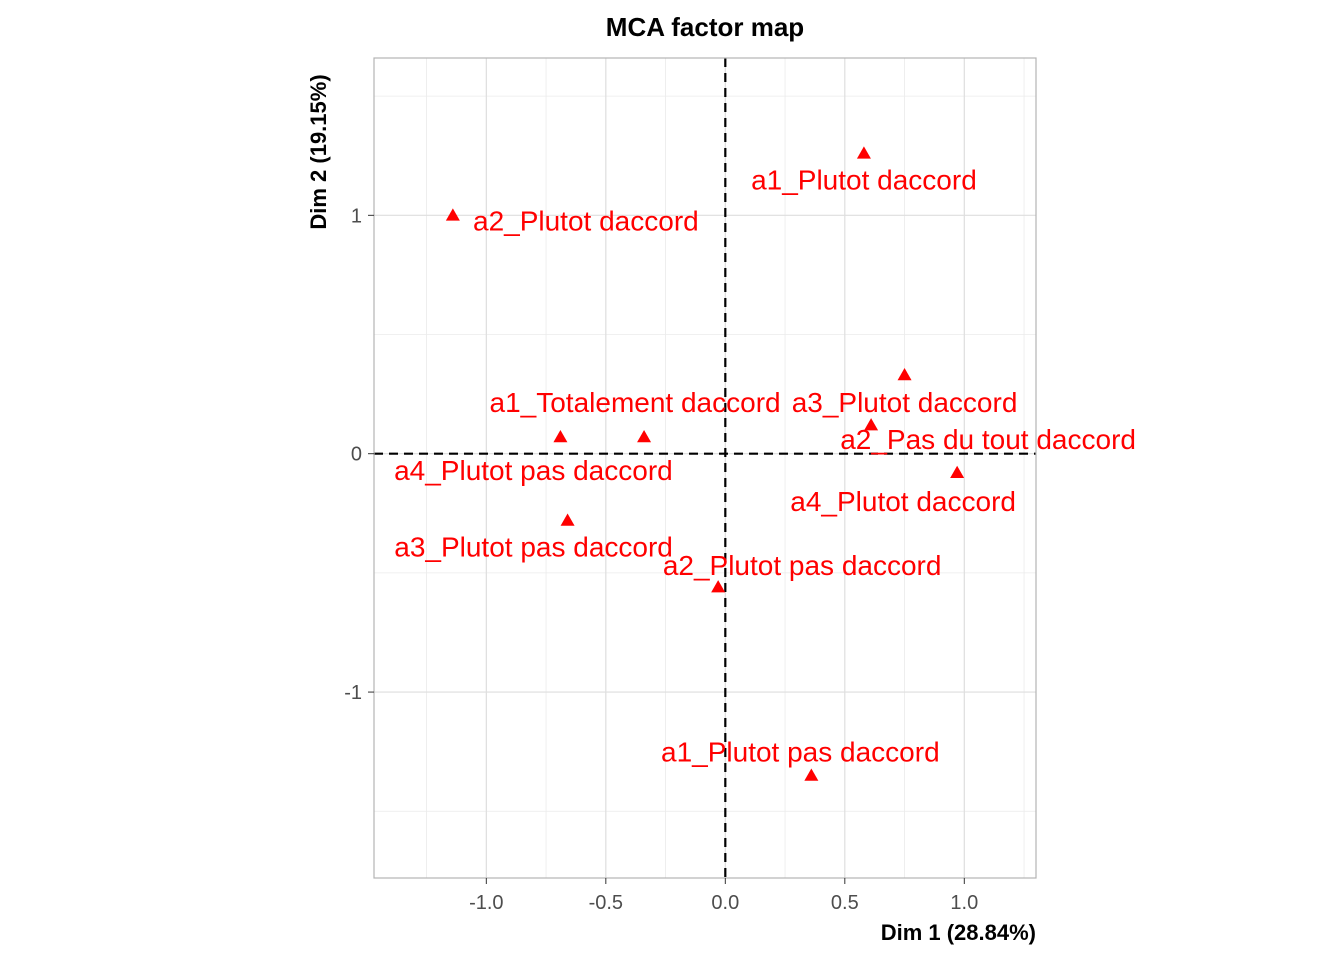 This screenshot has width=1344, height=960. I want to click on point-label: a1_Totalement daccord, so click(635, 402).